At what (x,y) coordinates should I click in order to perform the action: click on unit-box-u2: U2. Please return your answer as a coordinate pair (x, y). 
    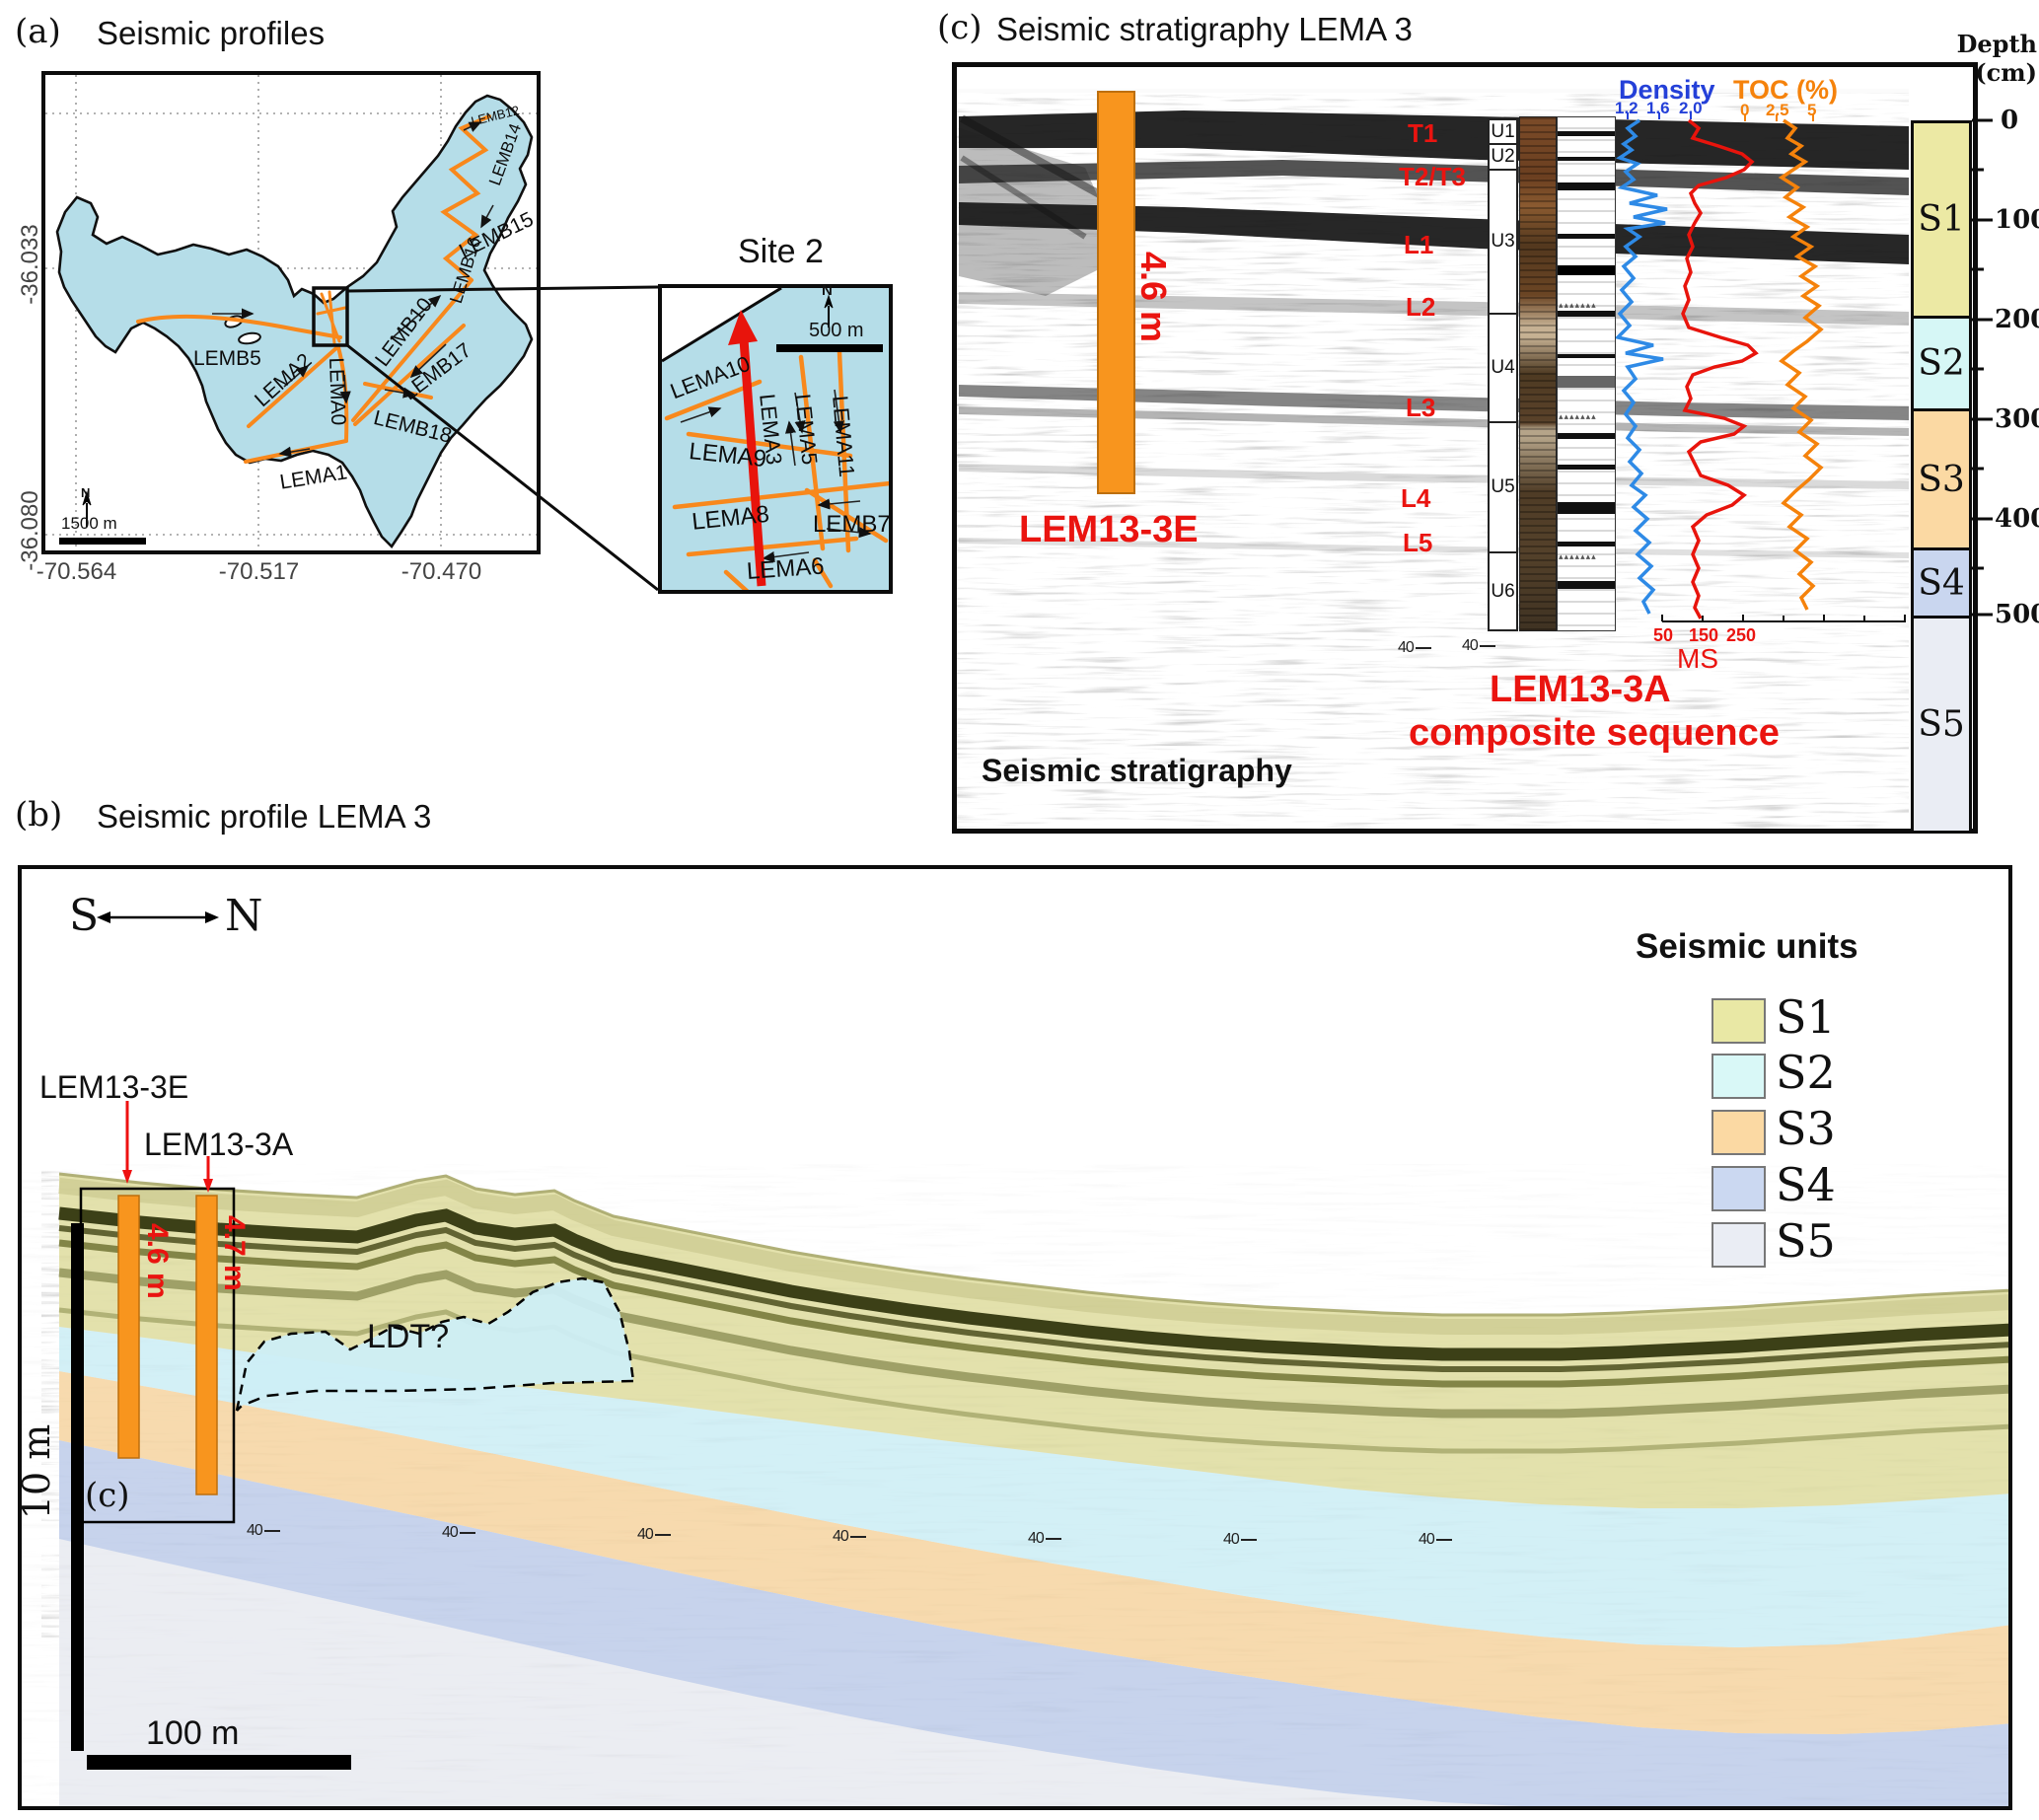
    Looking at the image, I should click on (1503, 157).